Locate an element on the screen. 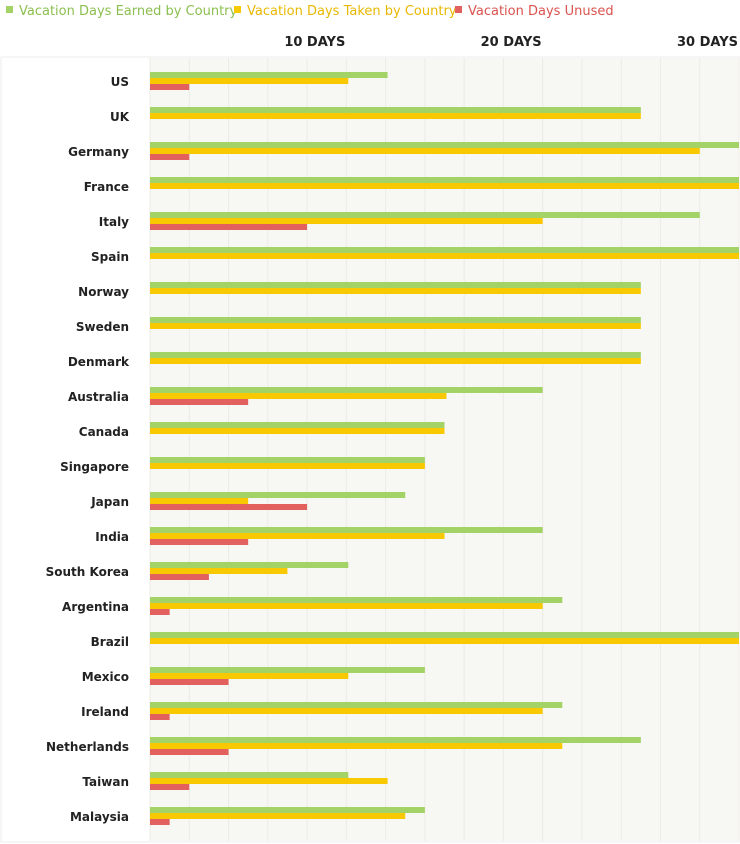 The height and width of the screenshot is (844, 740). category-label: UK is located at coordinates (120, 117).